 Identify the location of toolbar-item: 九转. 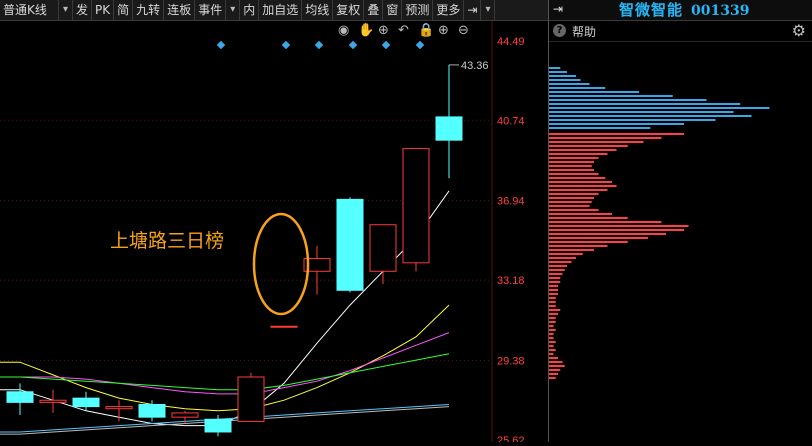
(149, 10).